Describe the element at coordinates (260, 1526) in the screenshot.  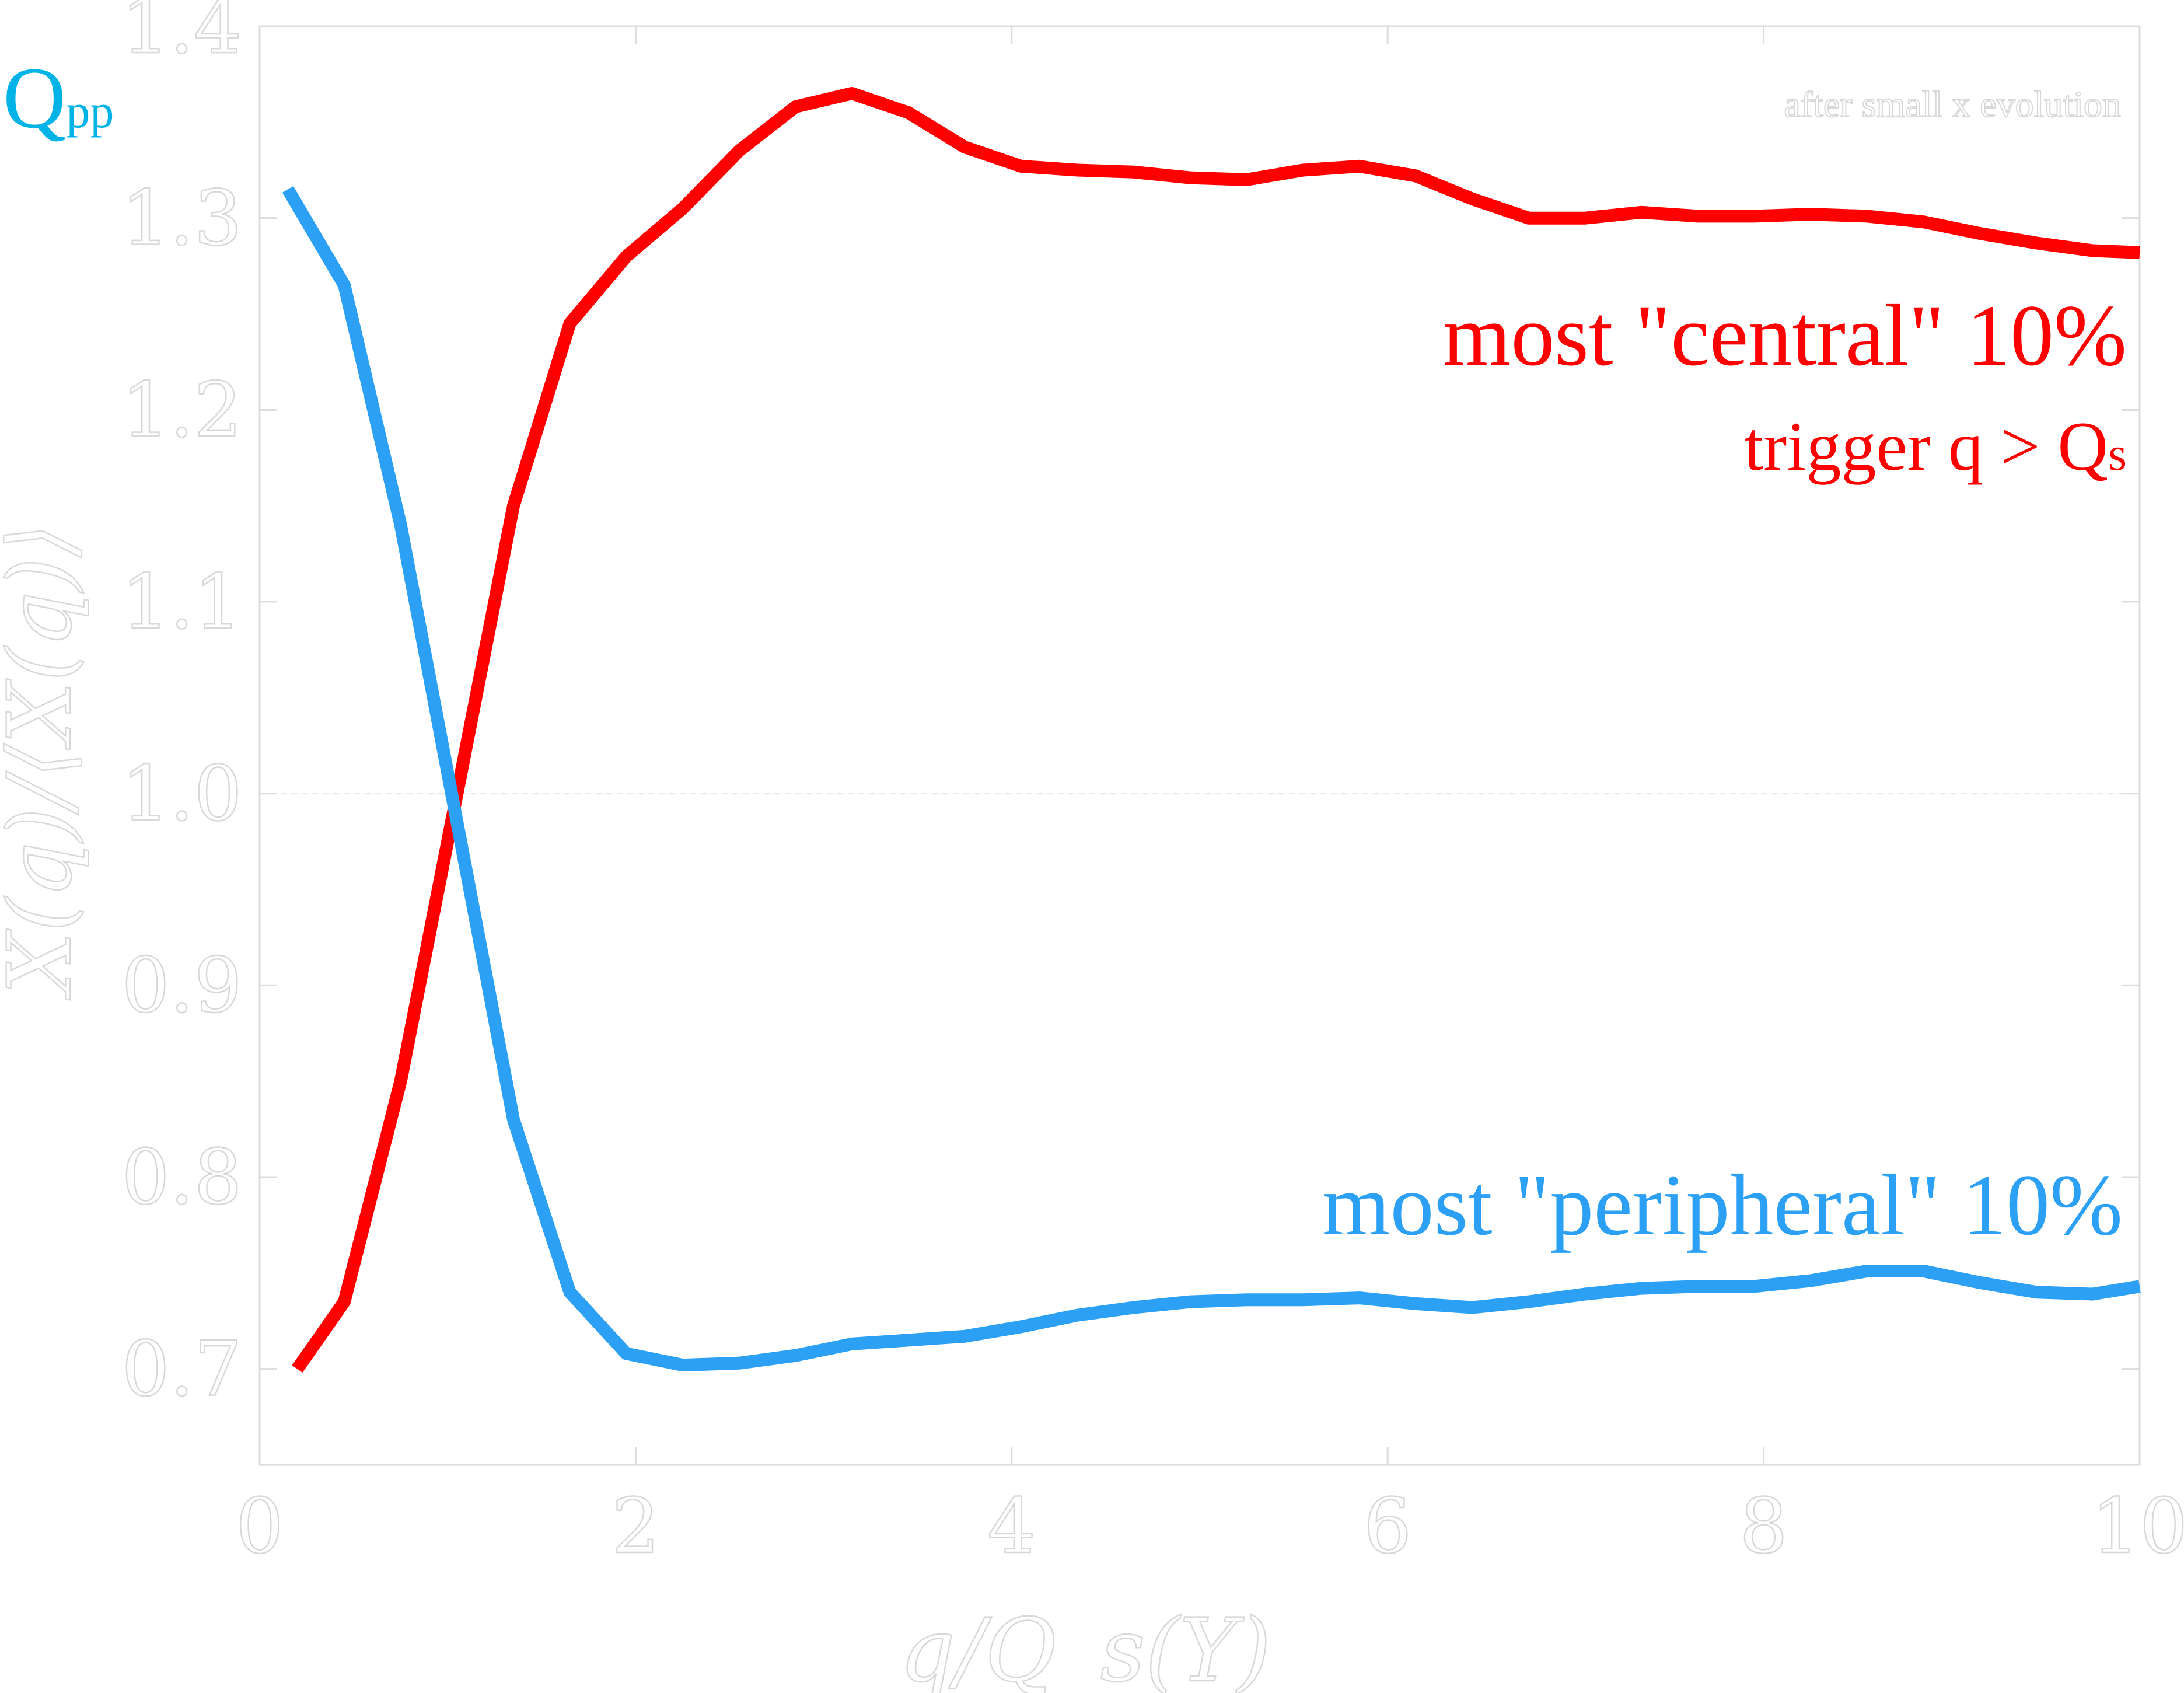
I see `x-tick-label: 0` at that location.